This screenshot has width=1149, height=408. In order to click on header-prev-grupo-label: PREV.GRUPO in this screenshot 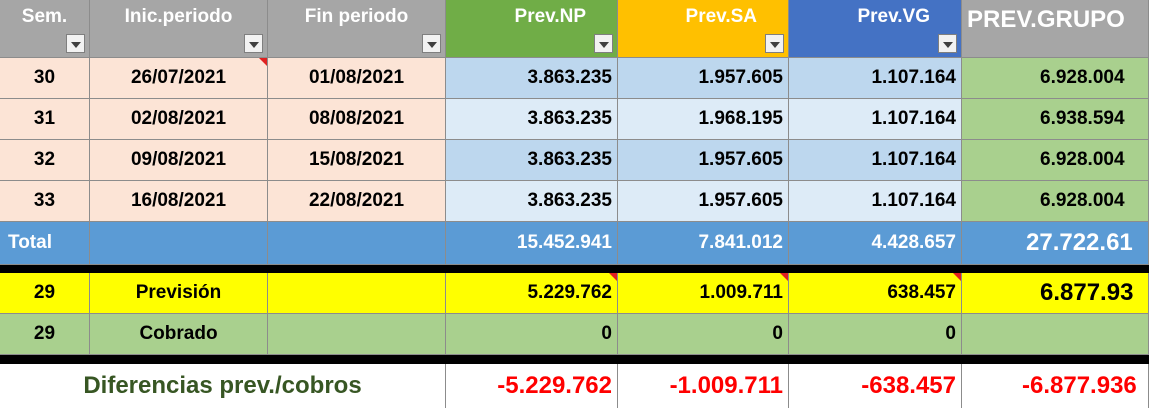, I will do `click(1046, 19)`.